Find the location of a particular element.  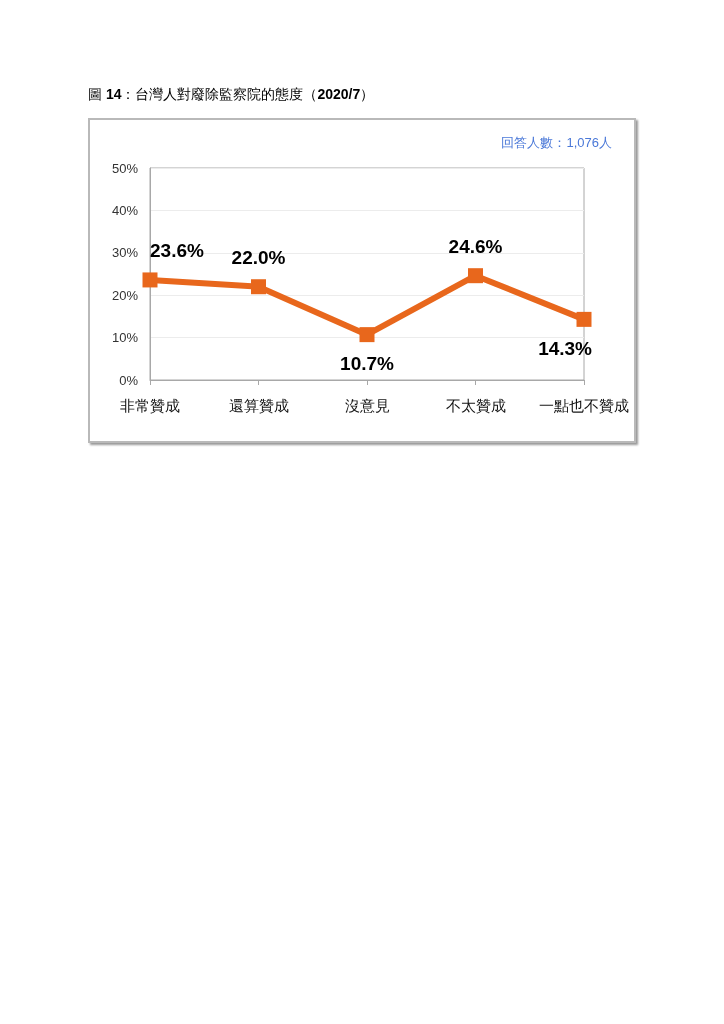

text: 回答人數：1,076人 is located at coordinates (557, 142).